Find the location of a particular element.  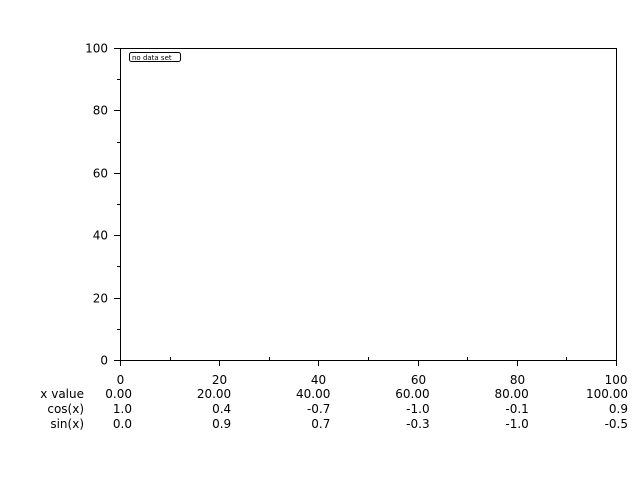

table-cell: -0.3 is located at coordinates (417, 424).